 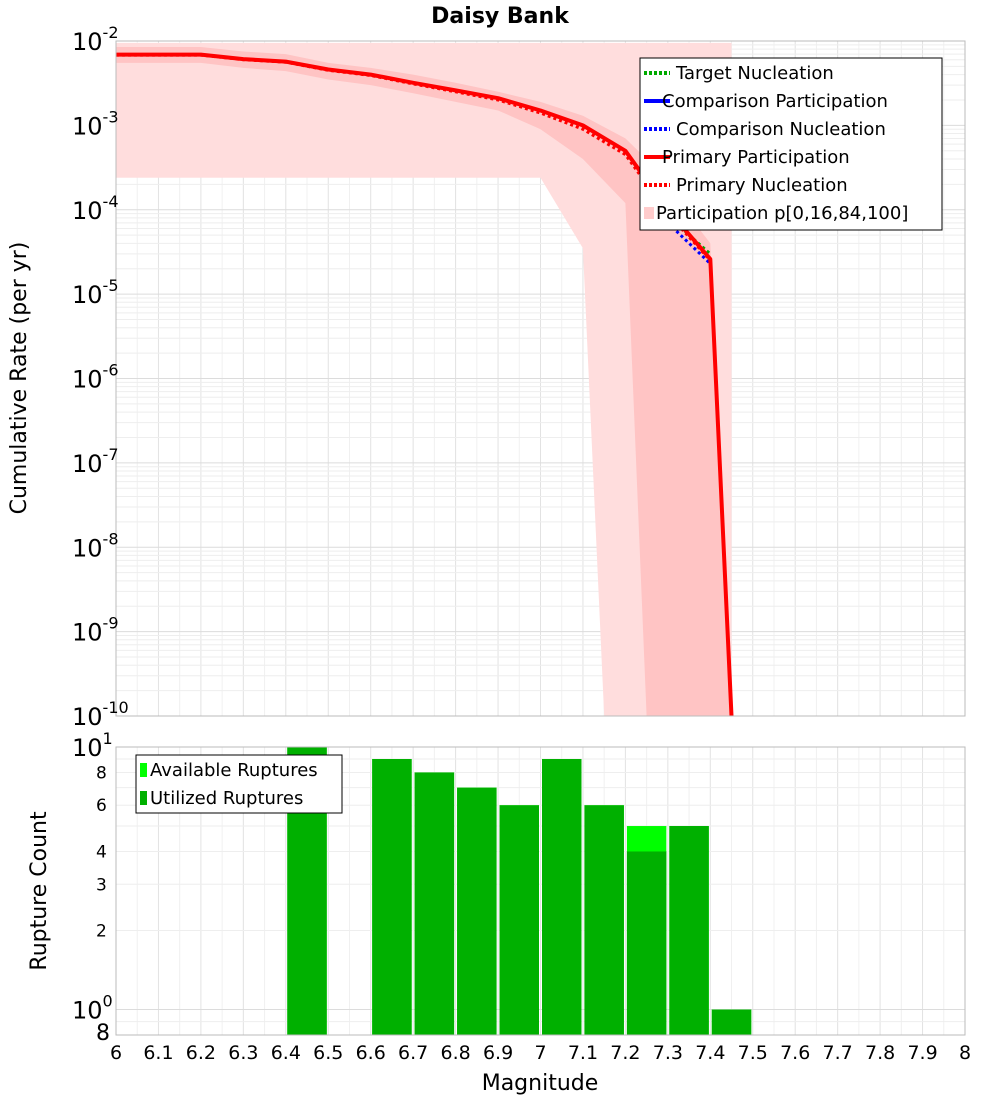 I want to click on legend-label-comparison-nucleation: Comparison Nucleation, so click(x=781, y=129).